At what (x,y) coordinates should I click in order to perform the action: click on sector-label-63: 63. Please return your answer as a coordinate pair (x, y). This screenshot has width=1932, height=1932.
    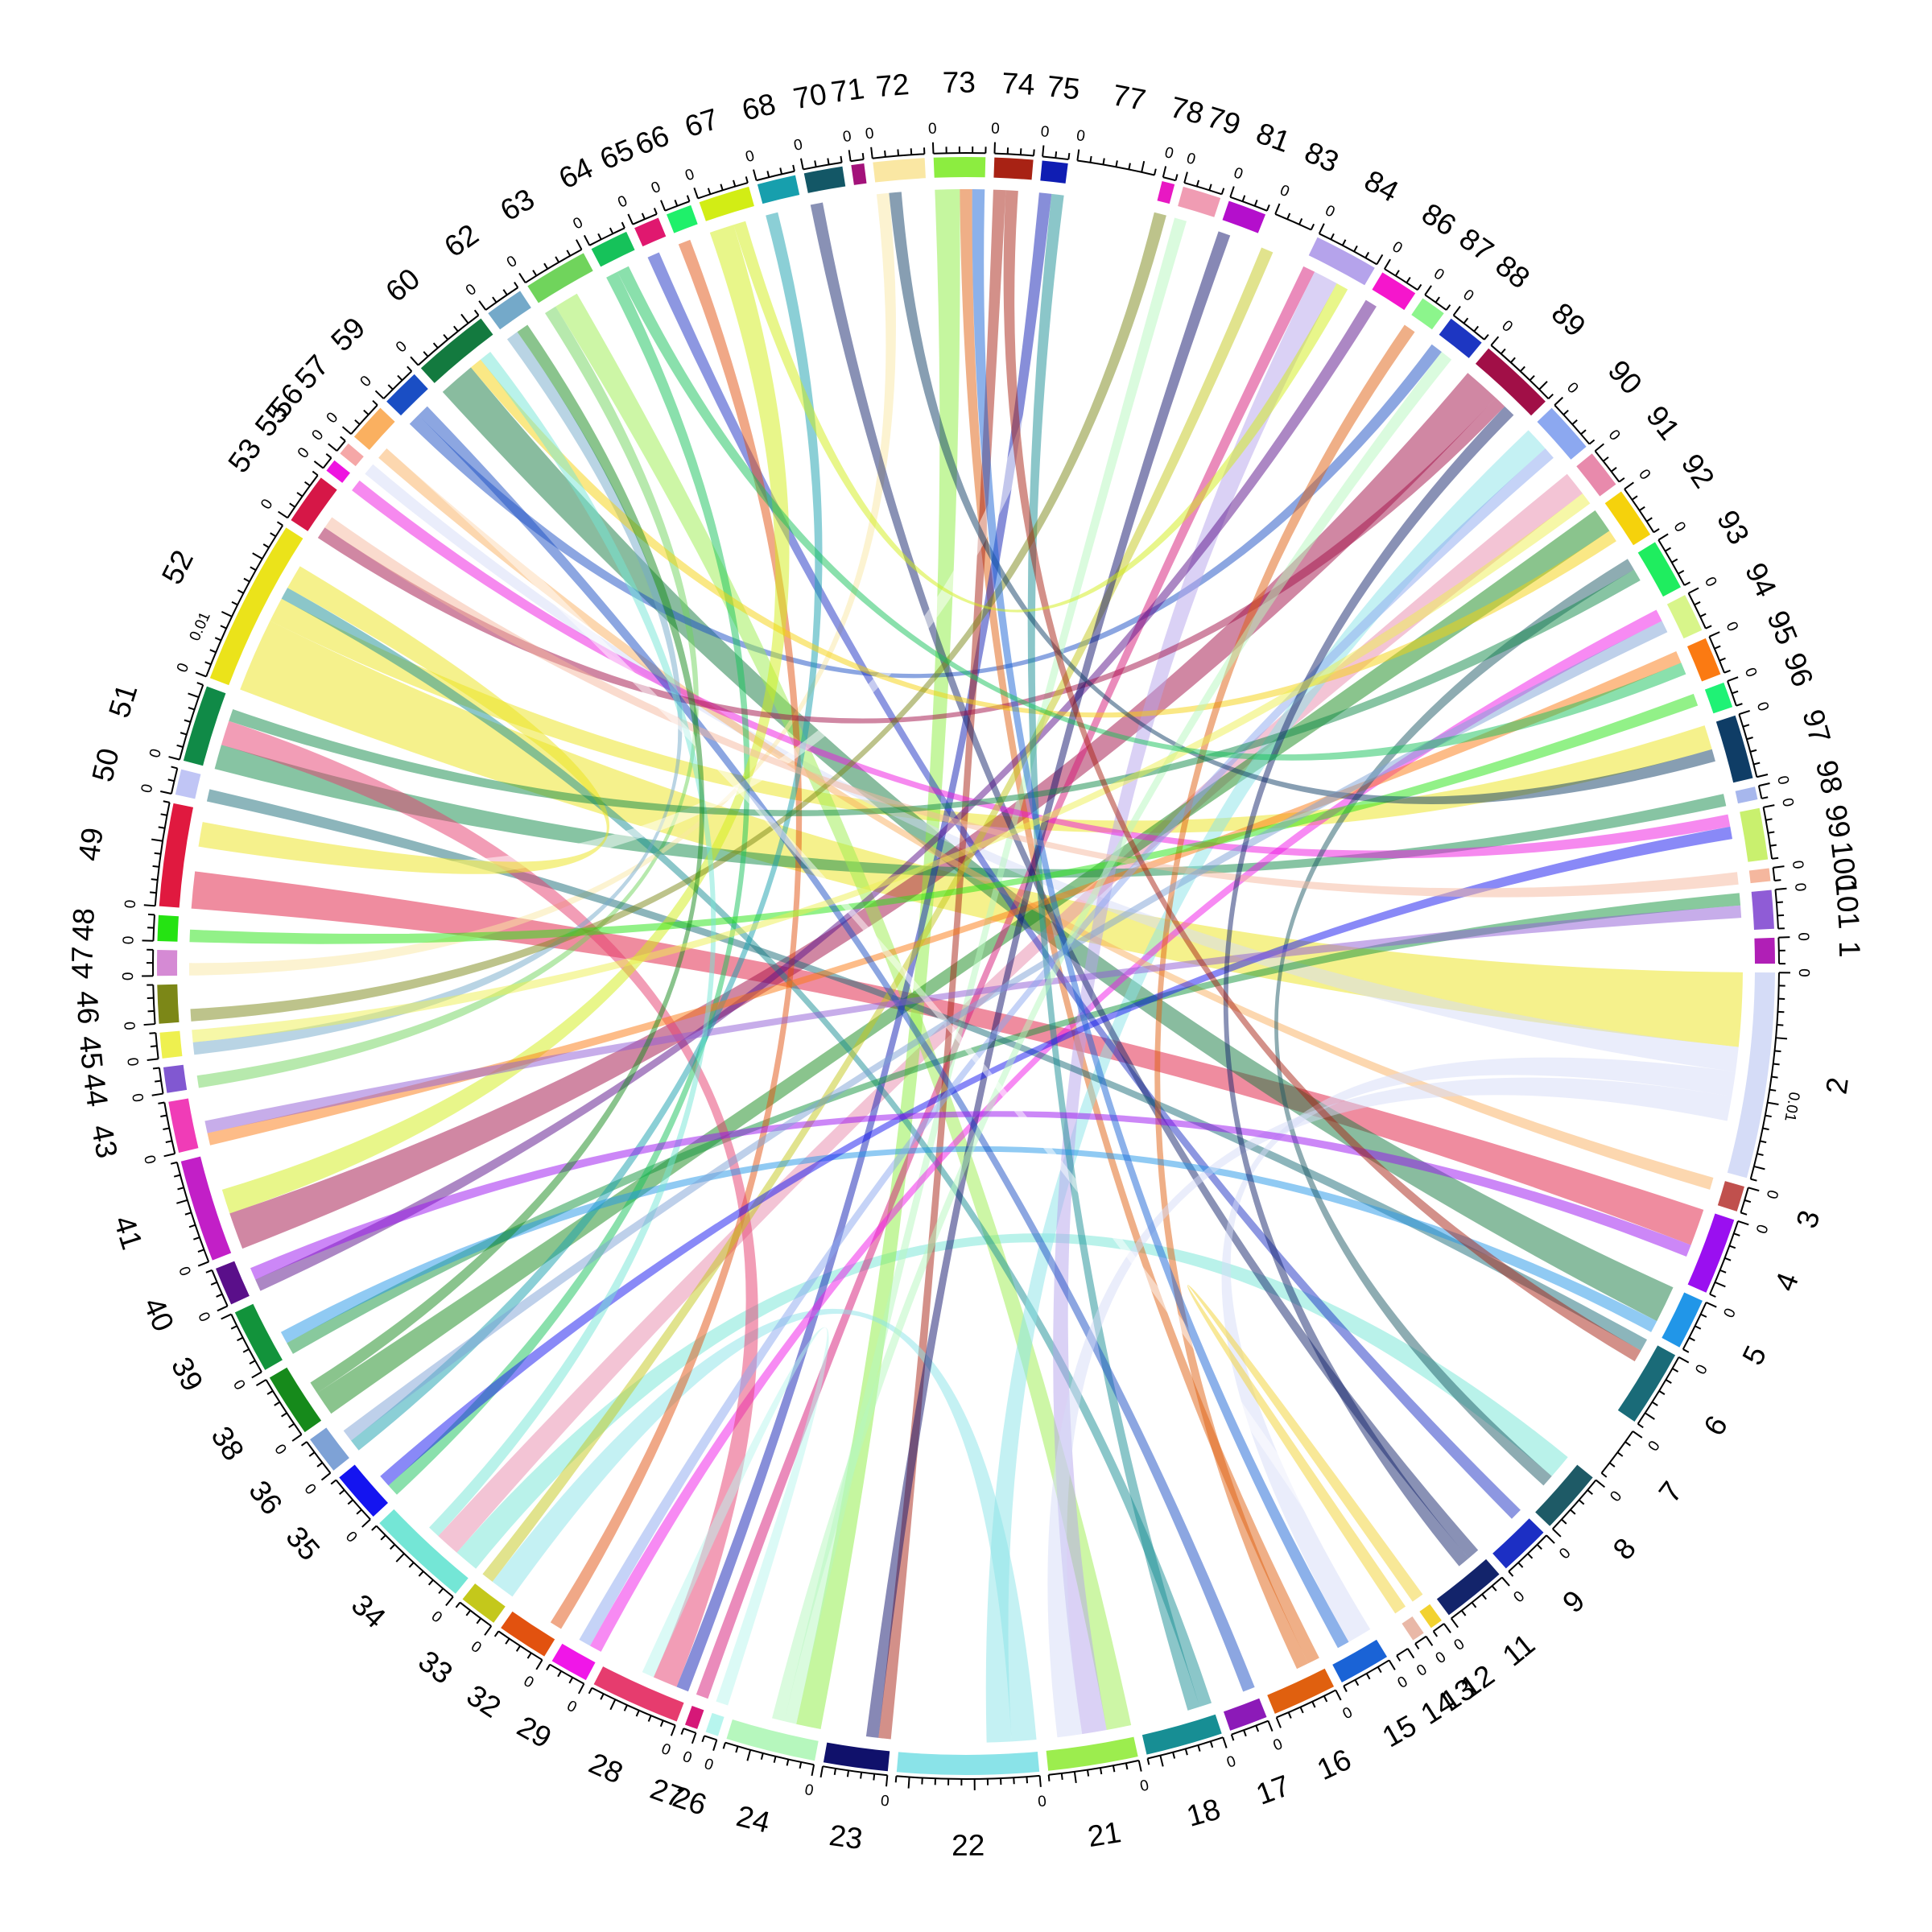
    Looking at the image, I should click on (516, 204).